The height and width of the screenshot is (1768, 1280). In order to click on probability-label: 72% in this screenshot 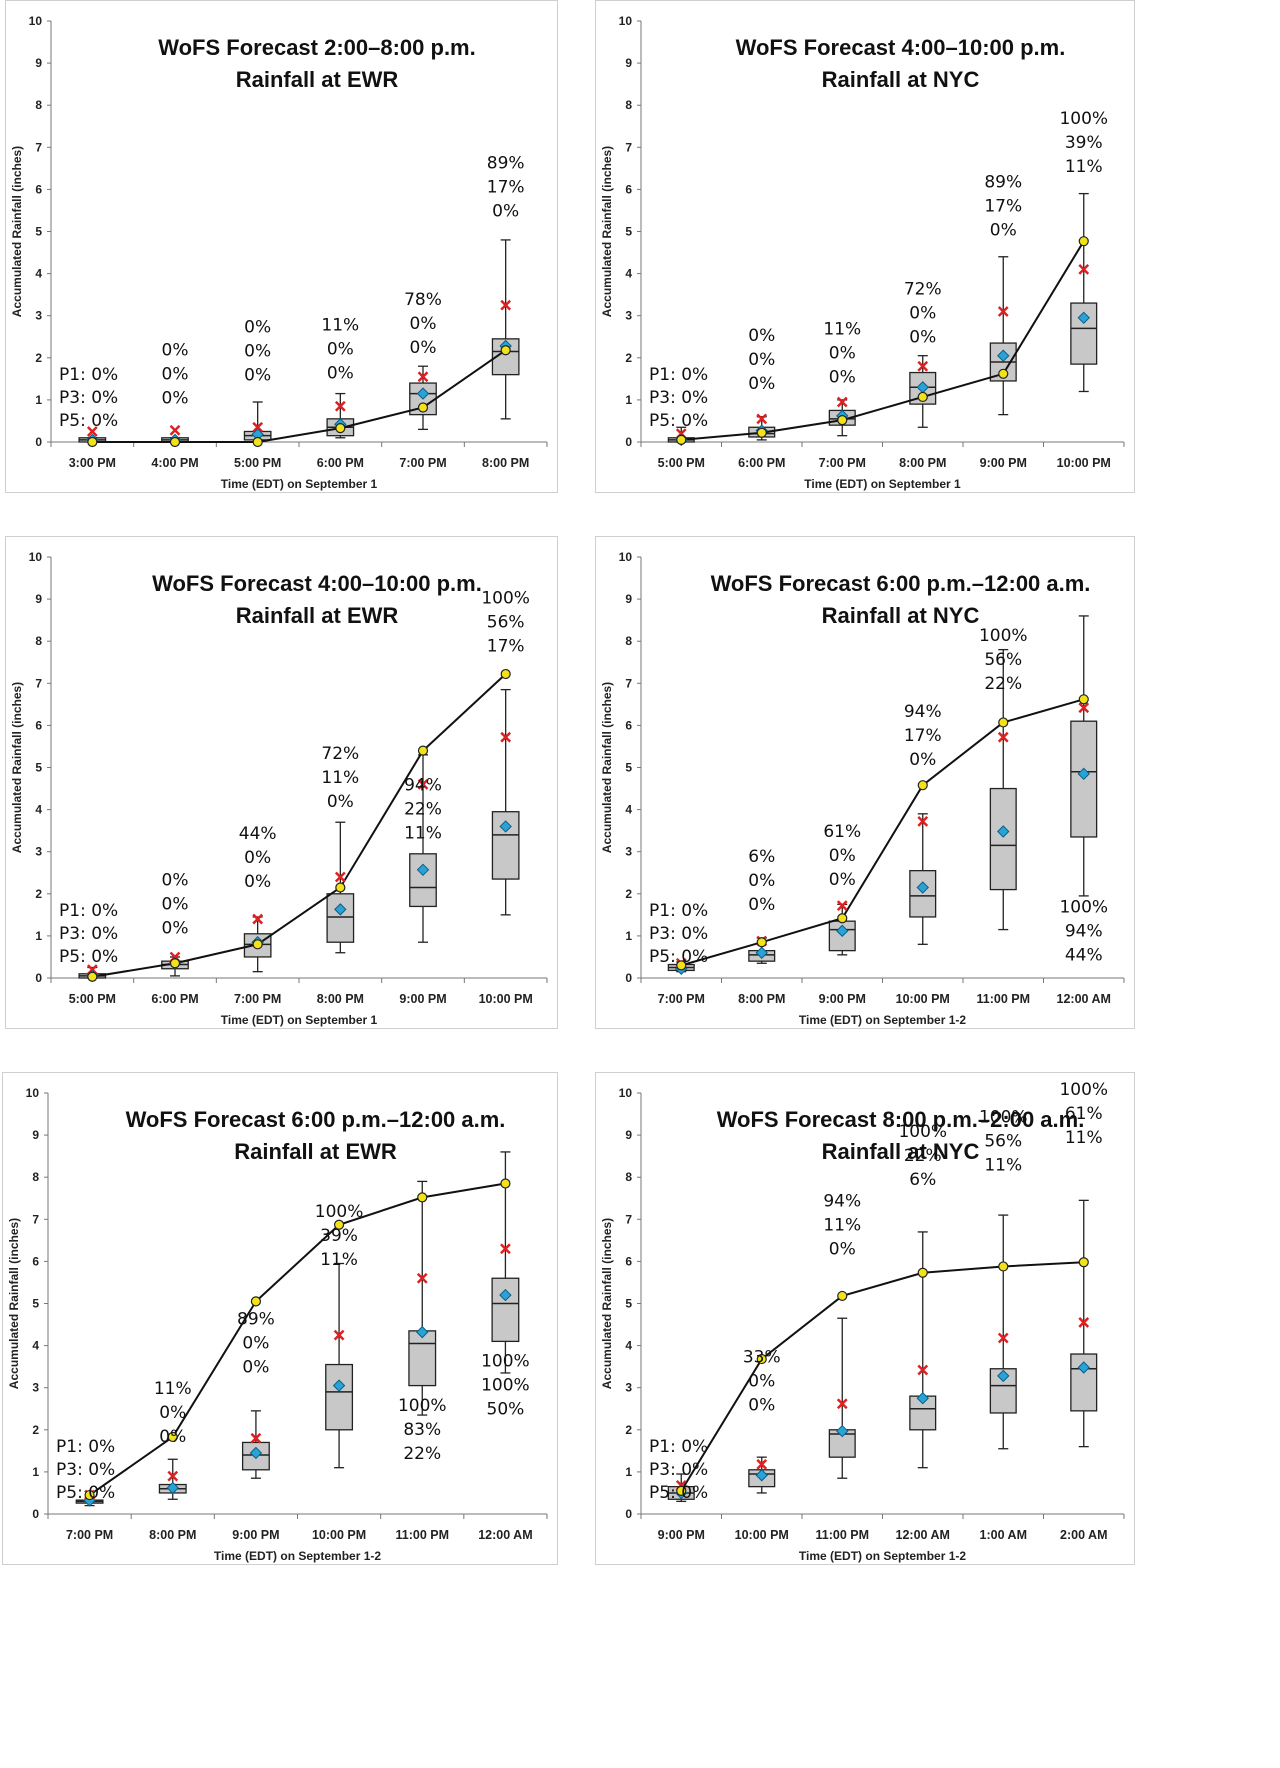, I will do `click(340, 754)`.